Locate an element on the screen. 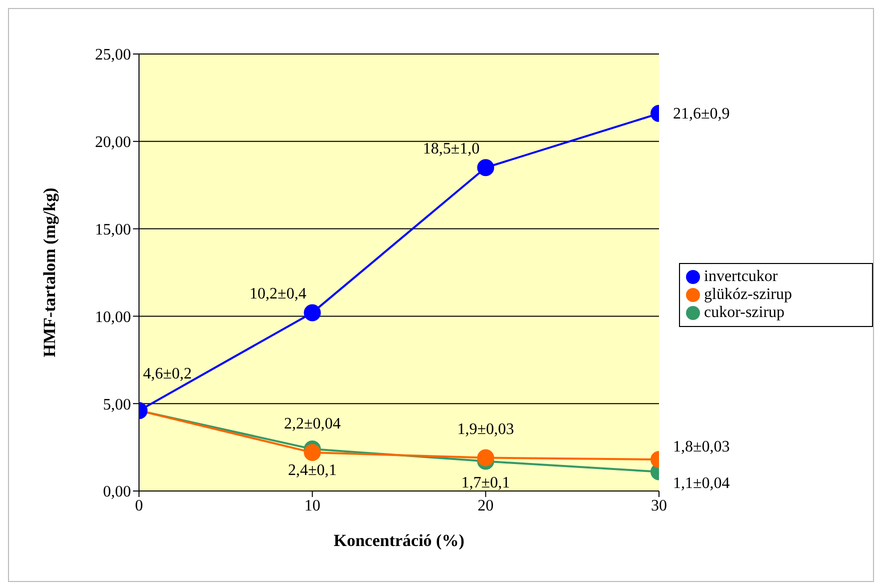 This screenshot has height=588, width=880. y-tick-label: 5,00 is located at coordinates (117, 405).